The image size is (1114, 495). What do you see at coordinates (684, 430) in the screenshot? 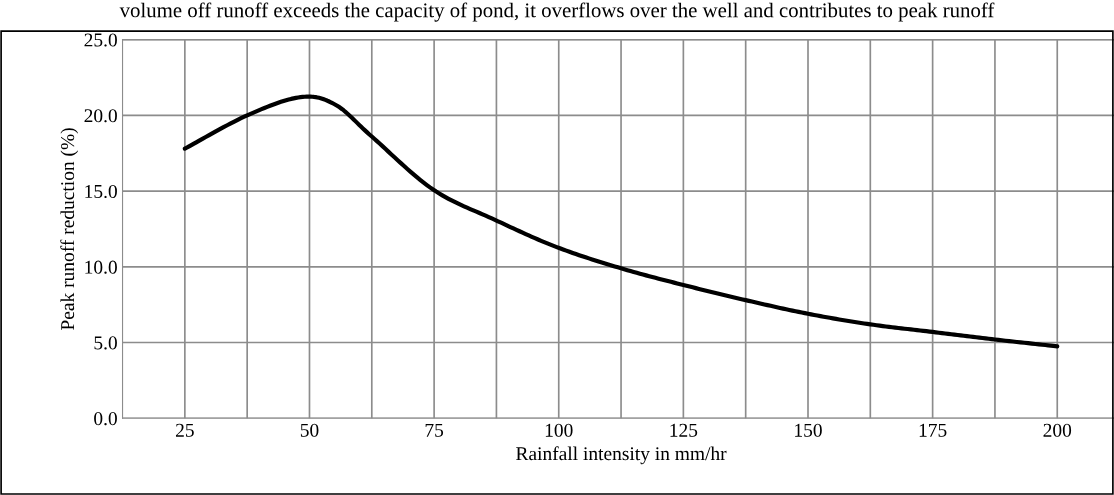
I see `x-tick-label: 125` at bounding box center [684, 430].